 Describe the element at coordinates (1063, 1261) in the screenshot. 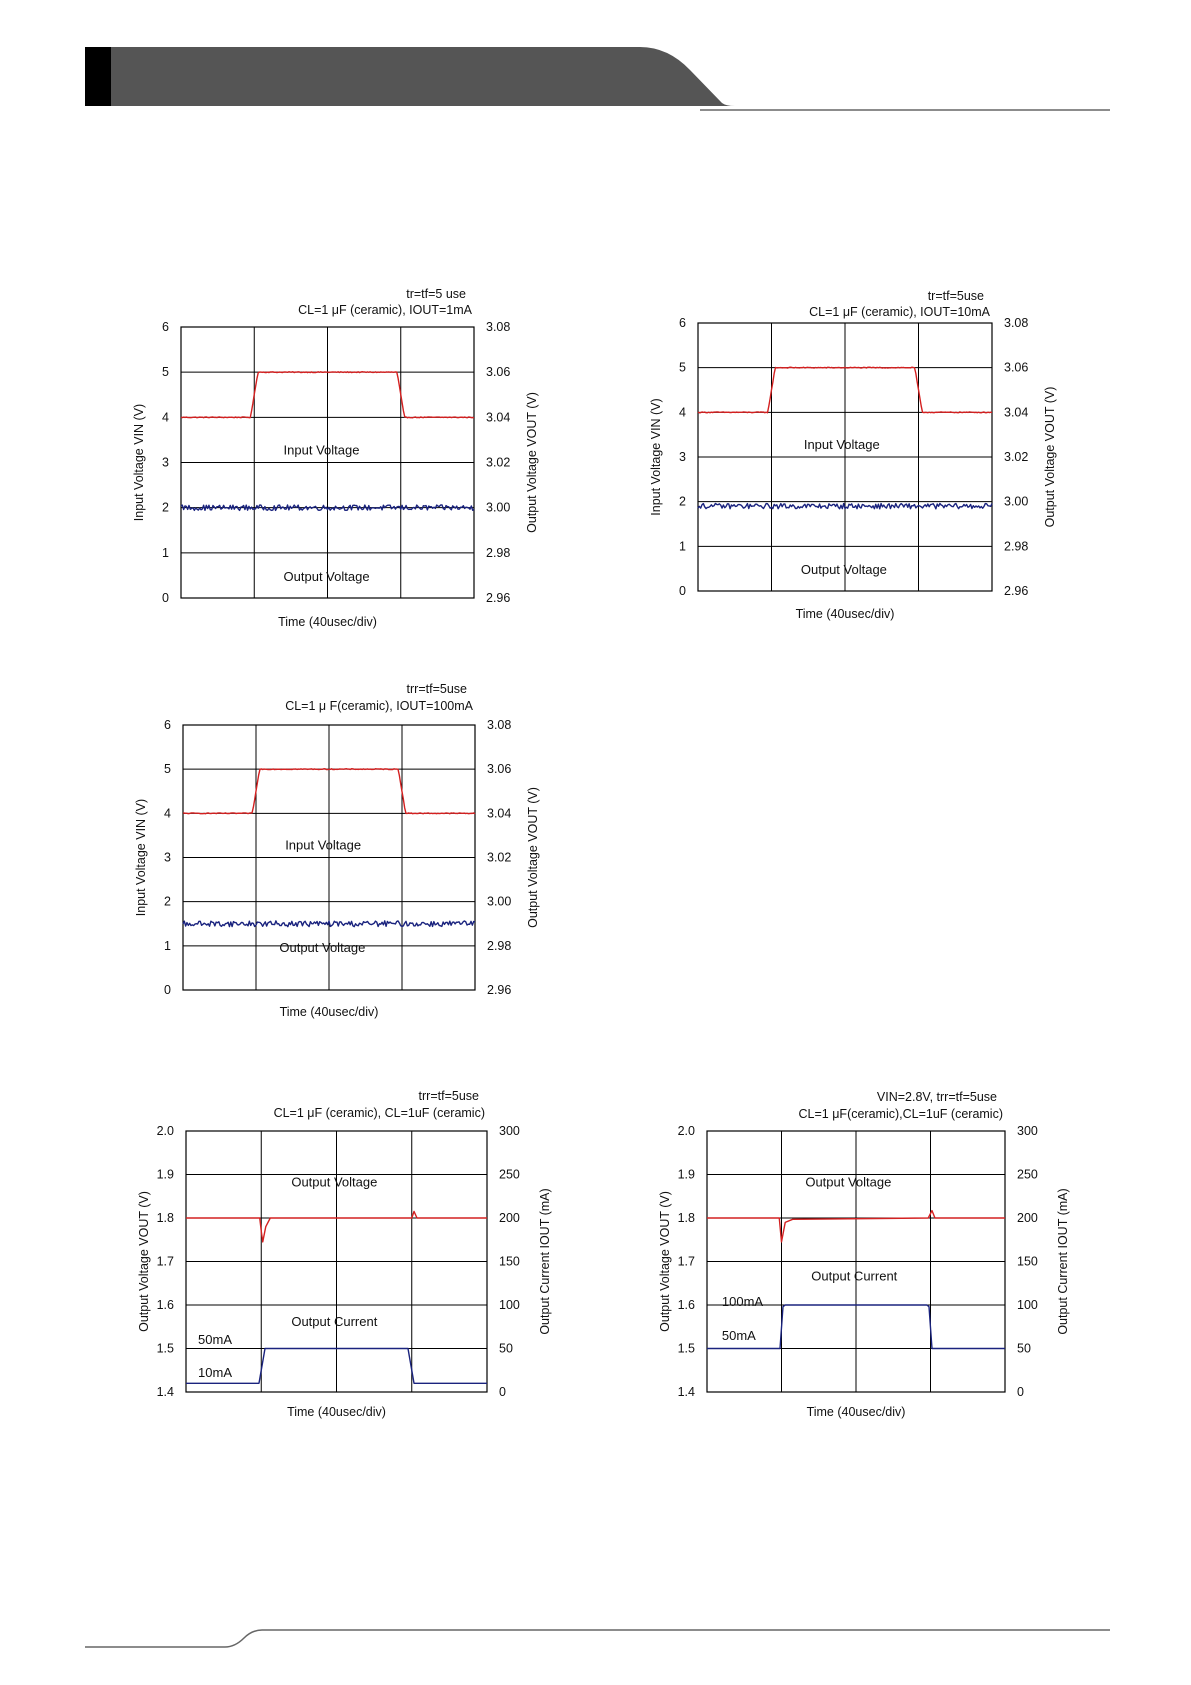

I see `y-right-axis-label: Output Current IOUT (mA)` at that location.